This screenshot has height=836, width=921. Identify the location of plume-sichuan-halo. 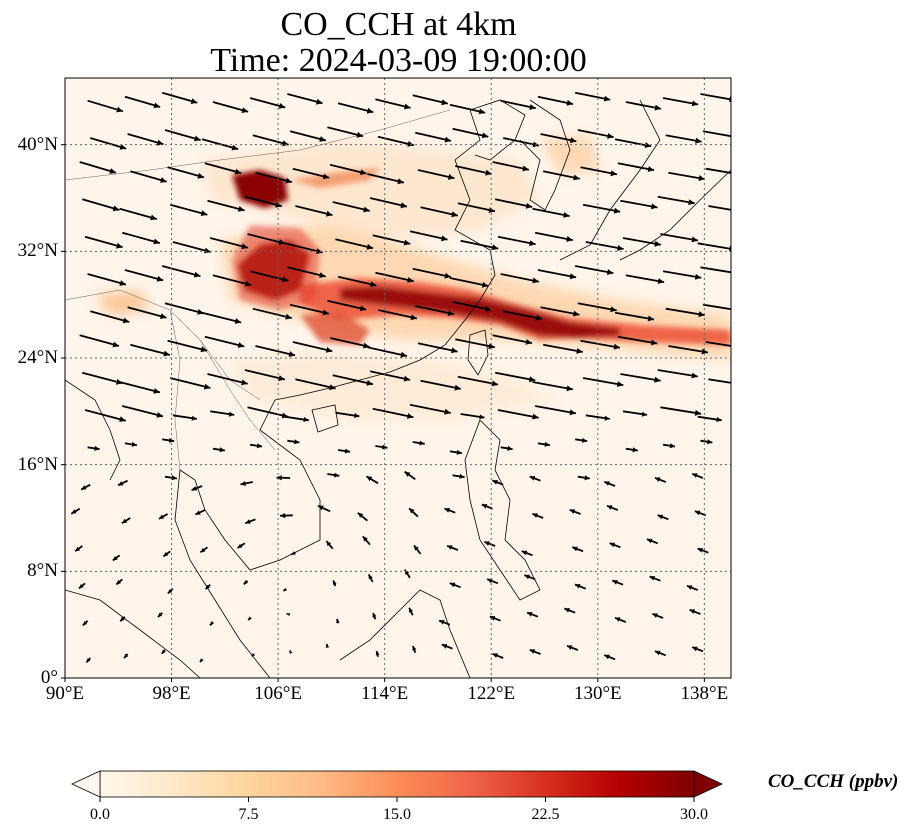
(276, 267).